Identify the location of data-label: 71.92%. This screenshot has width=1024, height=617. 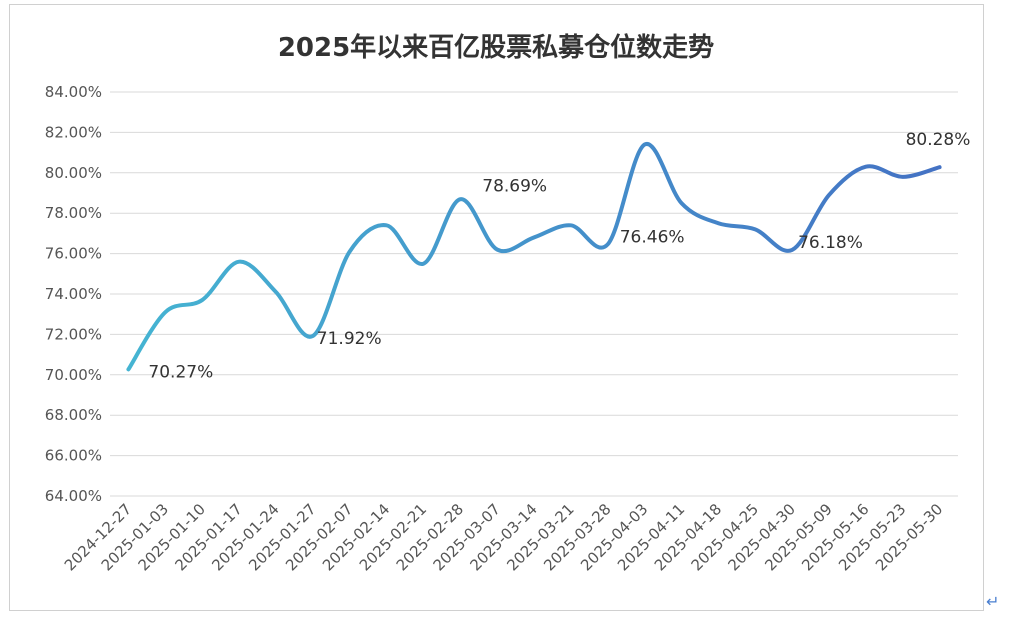
(349, 339).